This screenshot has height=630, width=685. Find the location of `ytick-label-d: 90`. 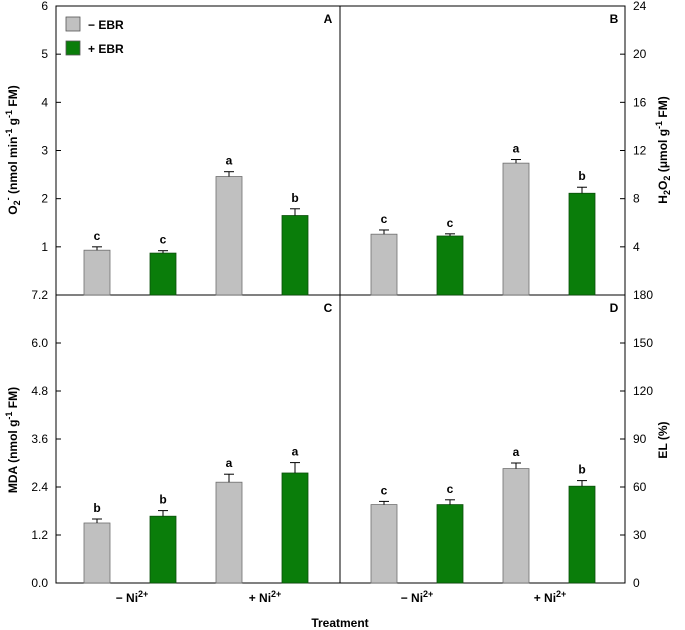

ytick-label-d: 90 is located at coordinates (640, 439).